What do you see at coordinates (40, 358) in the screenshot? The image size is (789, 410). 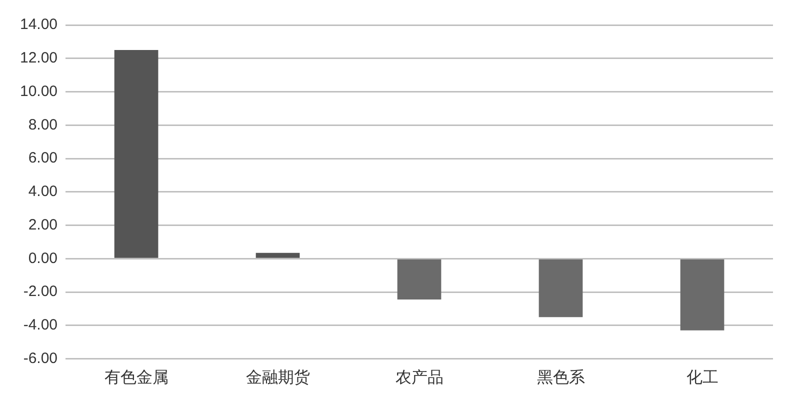 I see `y-tick-label: -6.00` at bounding box center [40, 358].